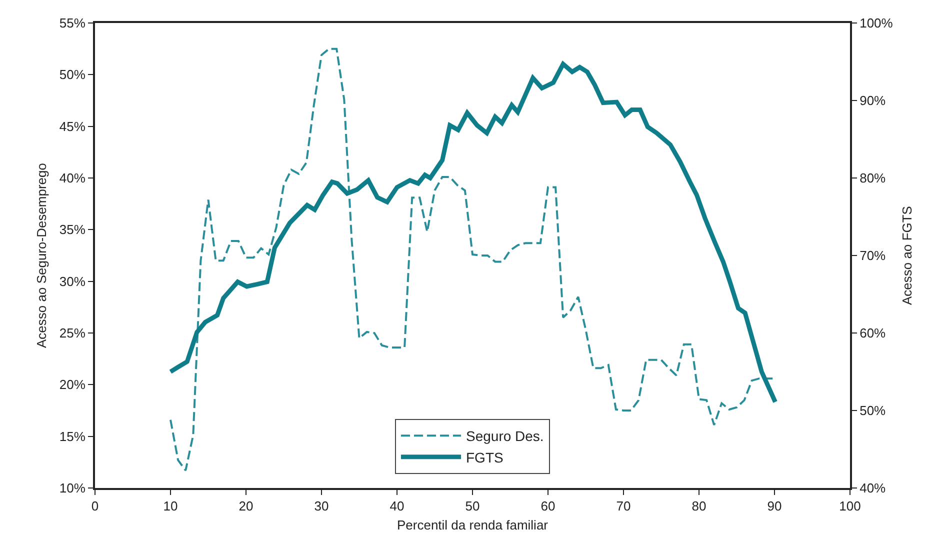 This screenshot has width=933, height=546. What do you see at coordinates (72, 333) in the screenshot?
I see `y-tick-label: 25%` at bounding box center [72, 333].